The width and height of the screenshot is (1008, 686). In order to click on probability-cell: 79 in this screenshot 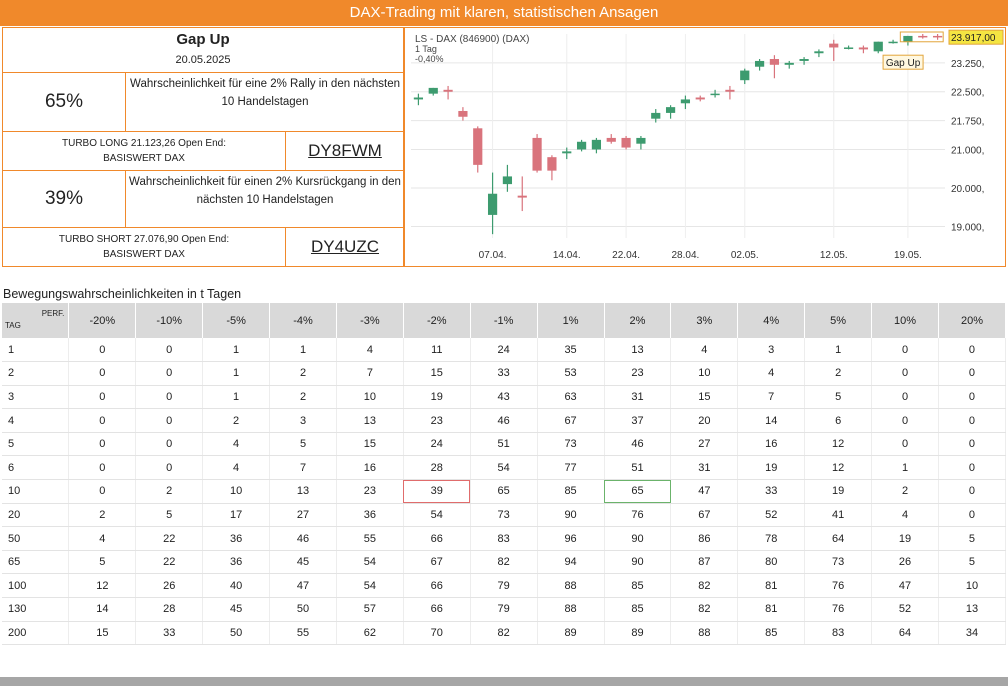, I will do `click(504, 609)`.